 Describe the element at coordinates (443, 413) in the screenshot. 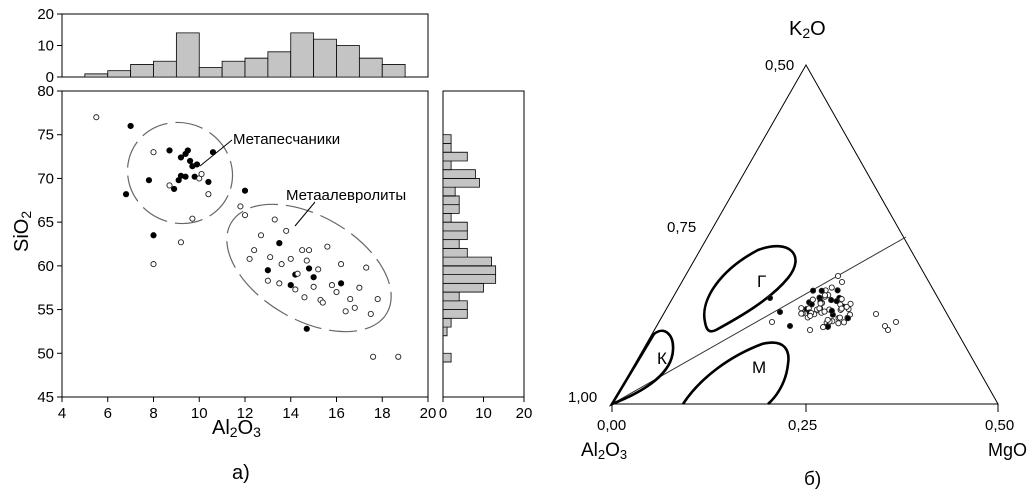

I see `right-hist-tick-label: 0` at that location.